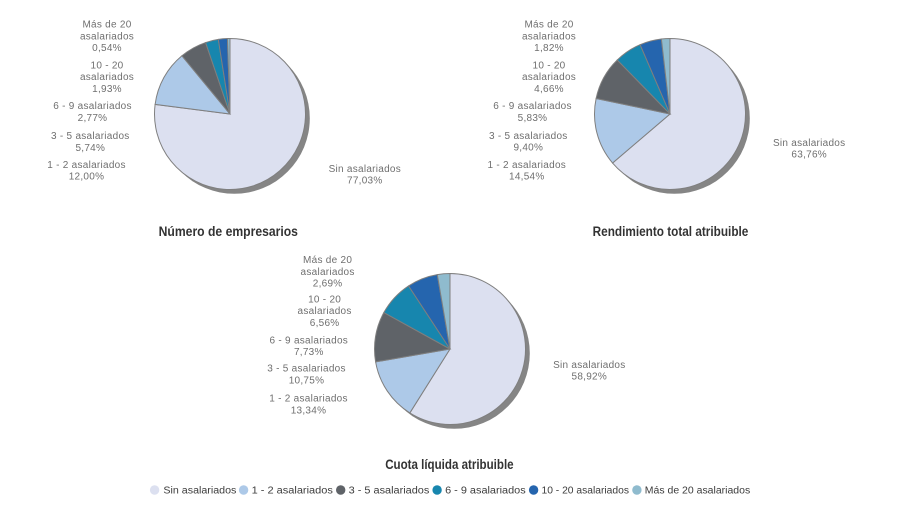  I want to click on svg-text: 7,73%, so click(309, 352).